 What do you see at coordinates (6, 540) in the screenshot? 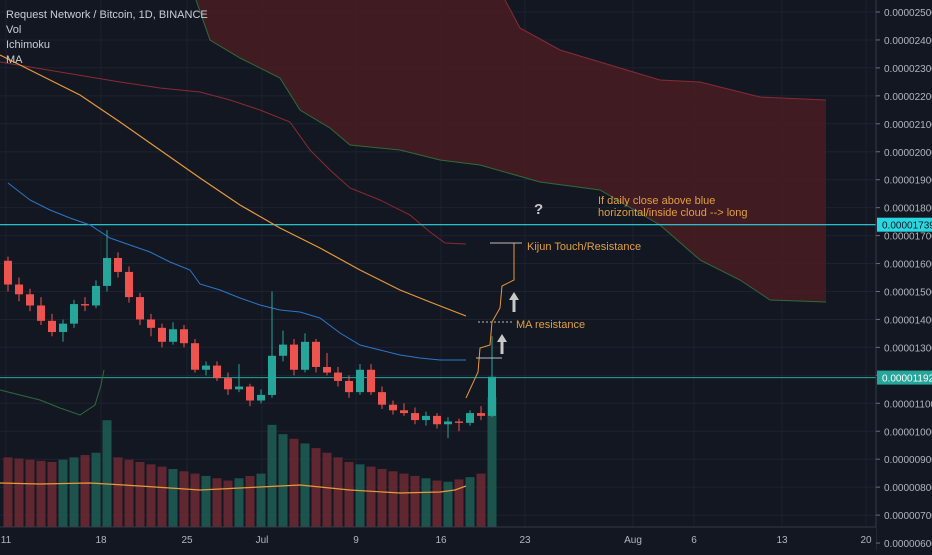
I see `time-tick-label: 11` at bounding box center [6, 540].